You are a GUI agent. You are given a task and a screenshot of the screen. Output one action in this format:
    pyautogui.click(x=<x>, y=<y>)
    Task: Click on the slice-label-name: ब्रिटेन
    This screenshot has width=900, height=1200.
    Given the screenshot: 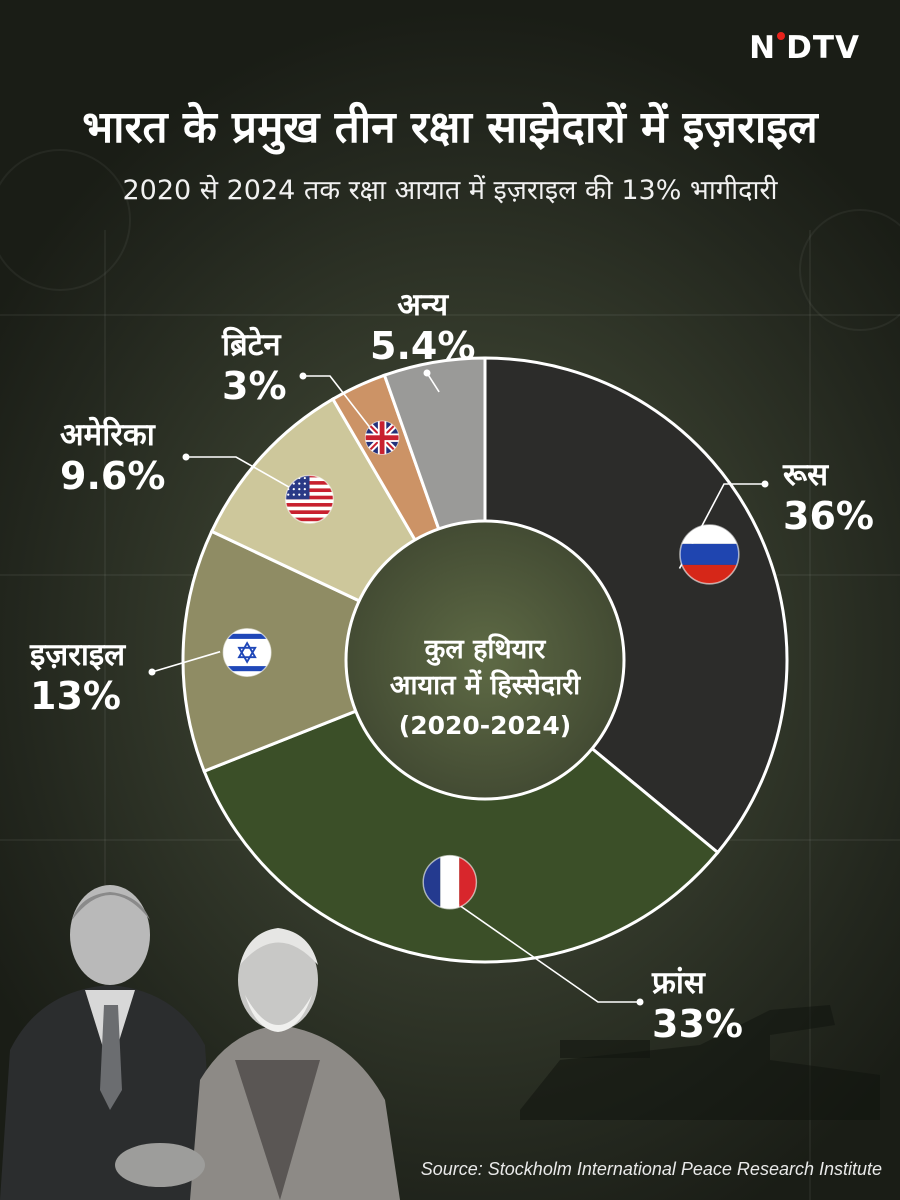 What is the action you would take?
    pyautogui.click(x=251, y=345)
    